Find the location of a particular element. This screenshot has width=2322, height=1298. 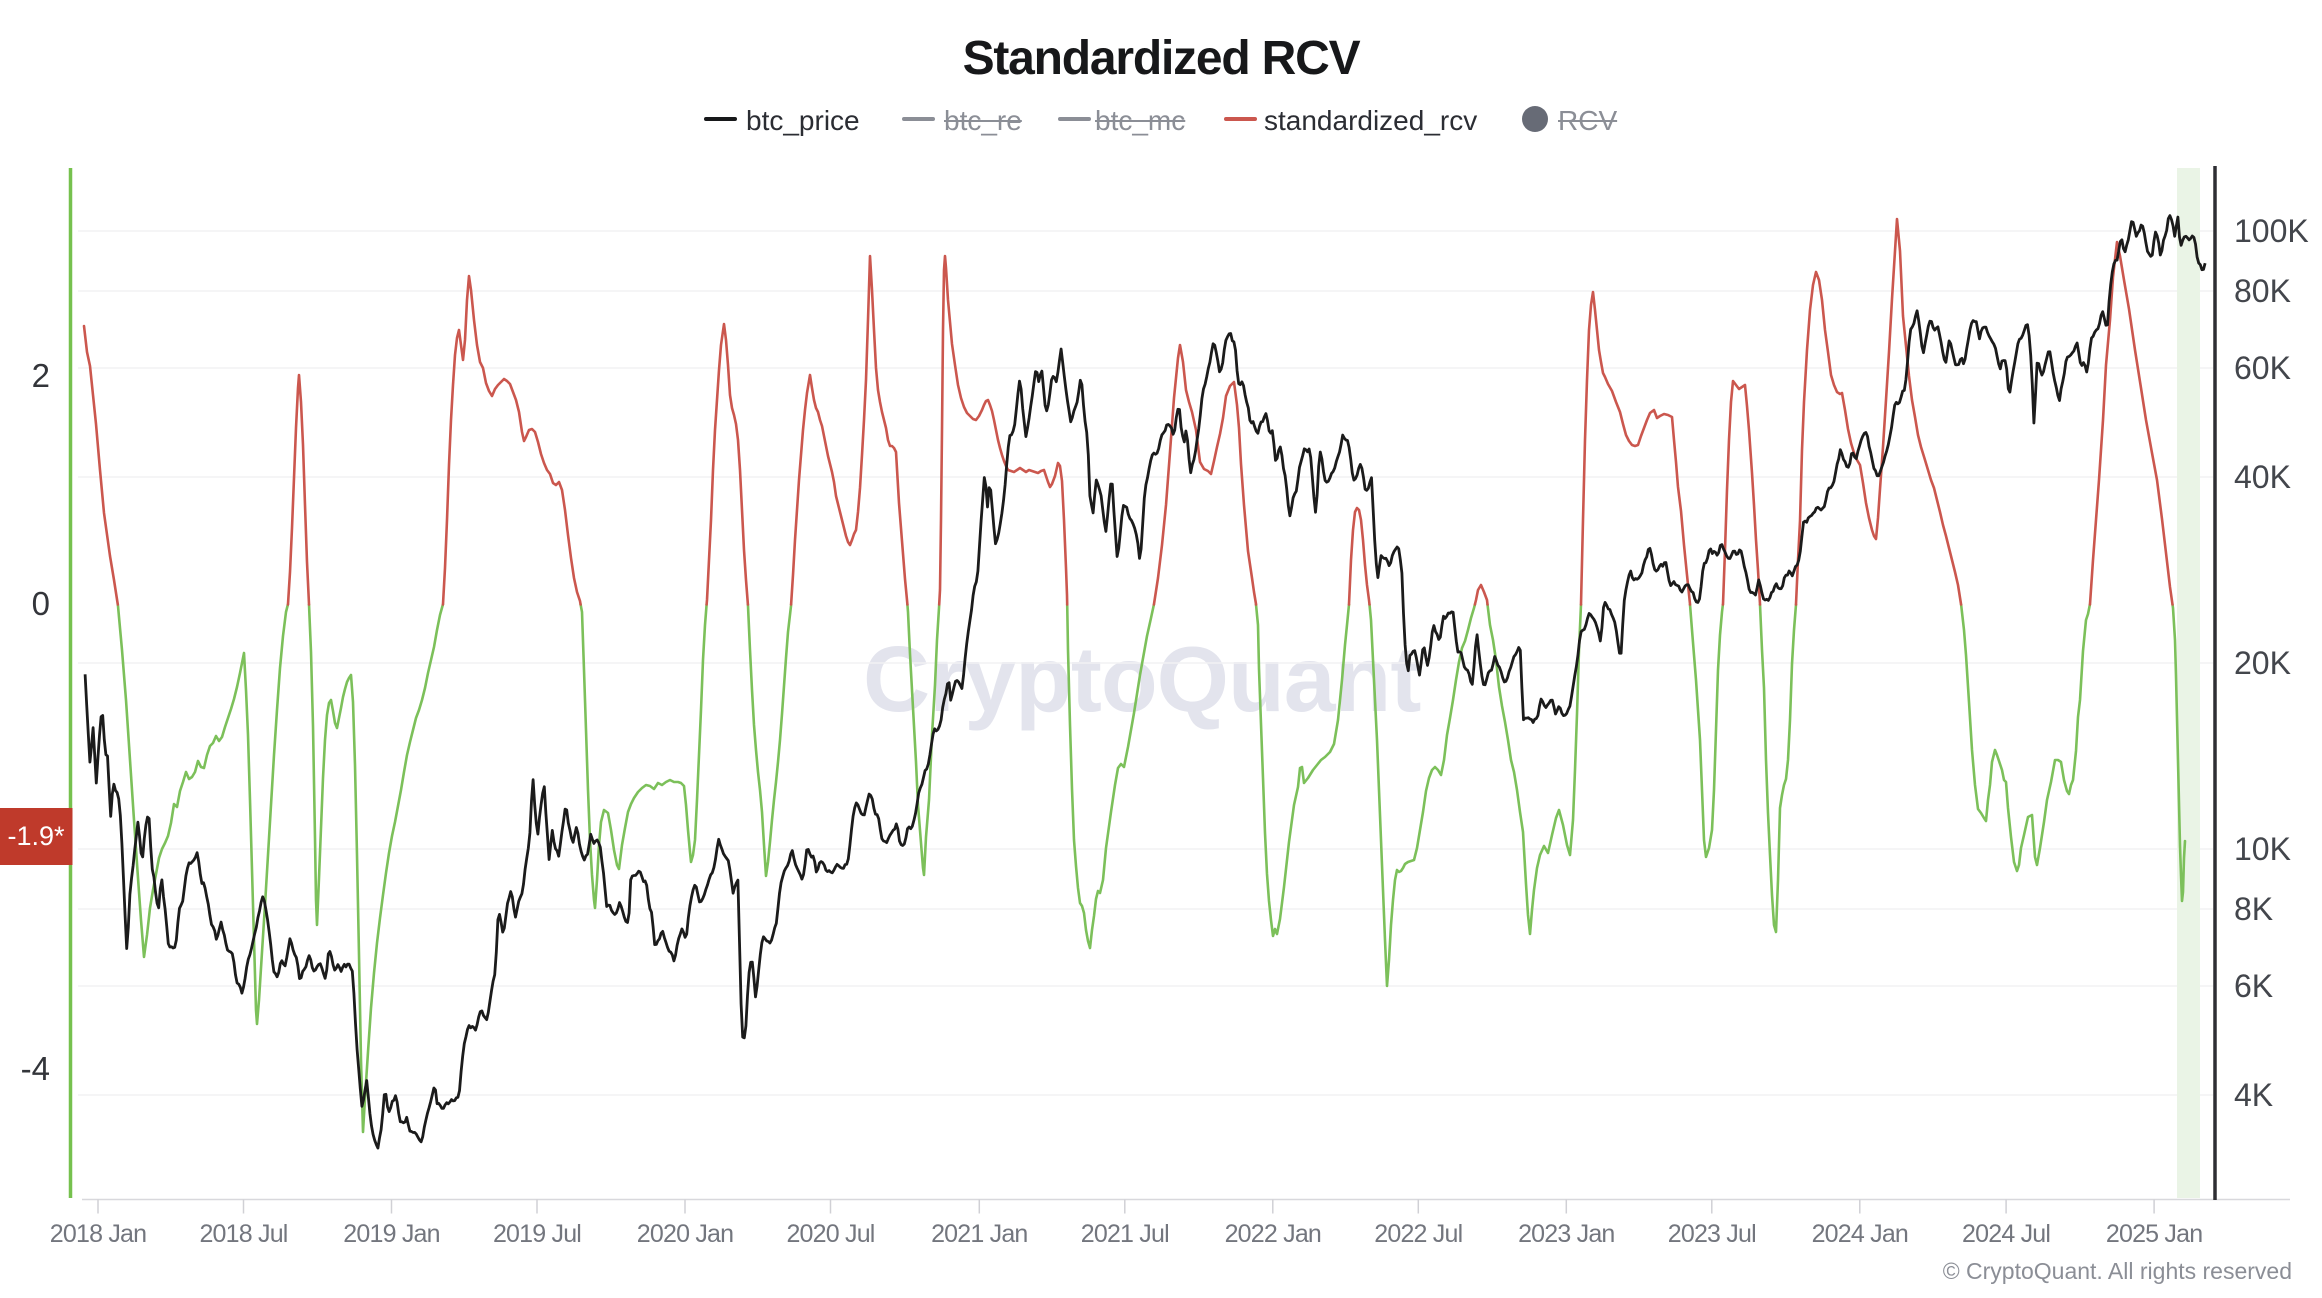

svg-text: 2024 Jul is located at coordinates (2006, 1234).